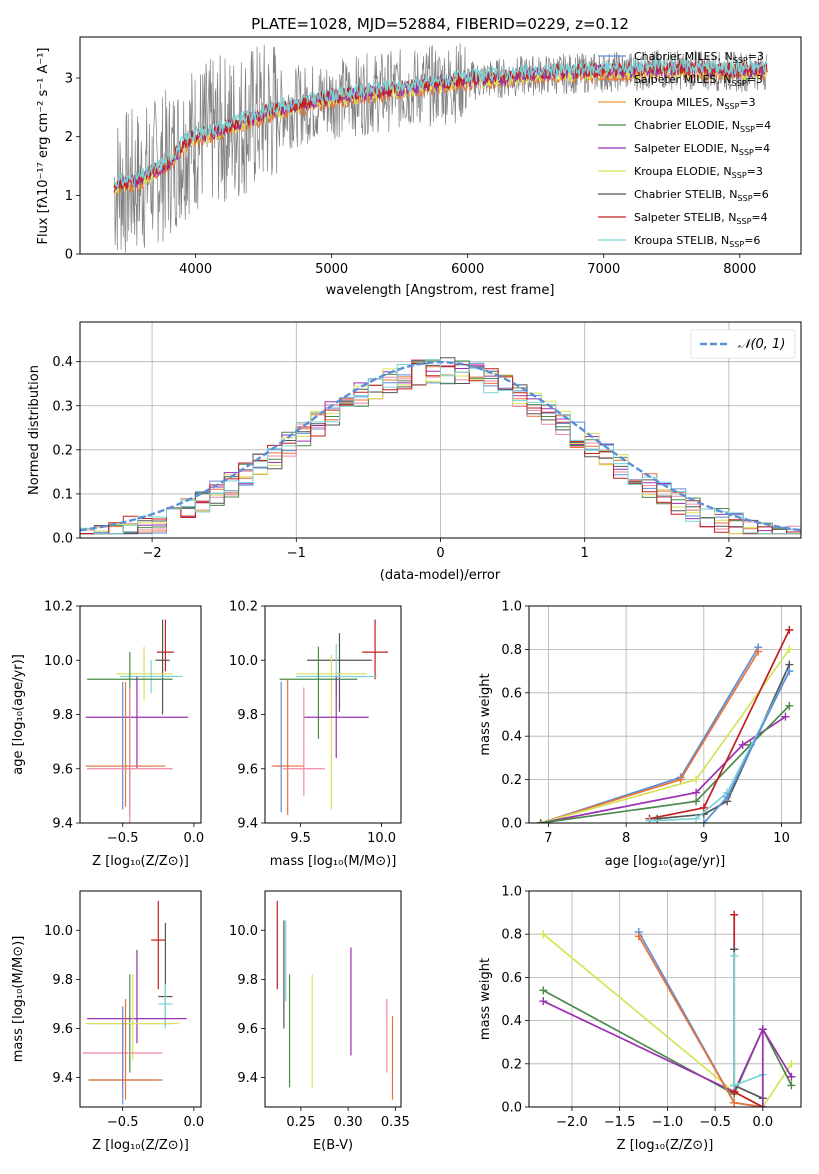 The image size is (819, 1174). Describe the element at coordinates (69, 79) in the screenshot. I see `y-tick-label: 3` at that location.